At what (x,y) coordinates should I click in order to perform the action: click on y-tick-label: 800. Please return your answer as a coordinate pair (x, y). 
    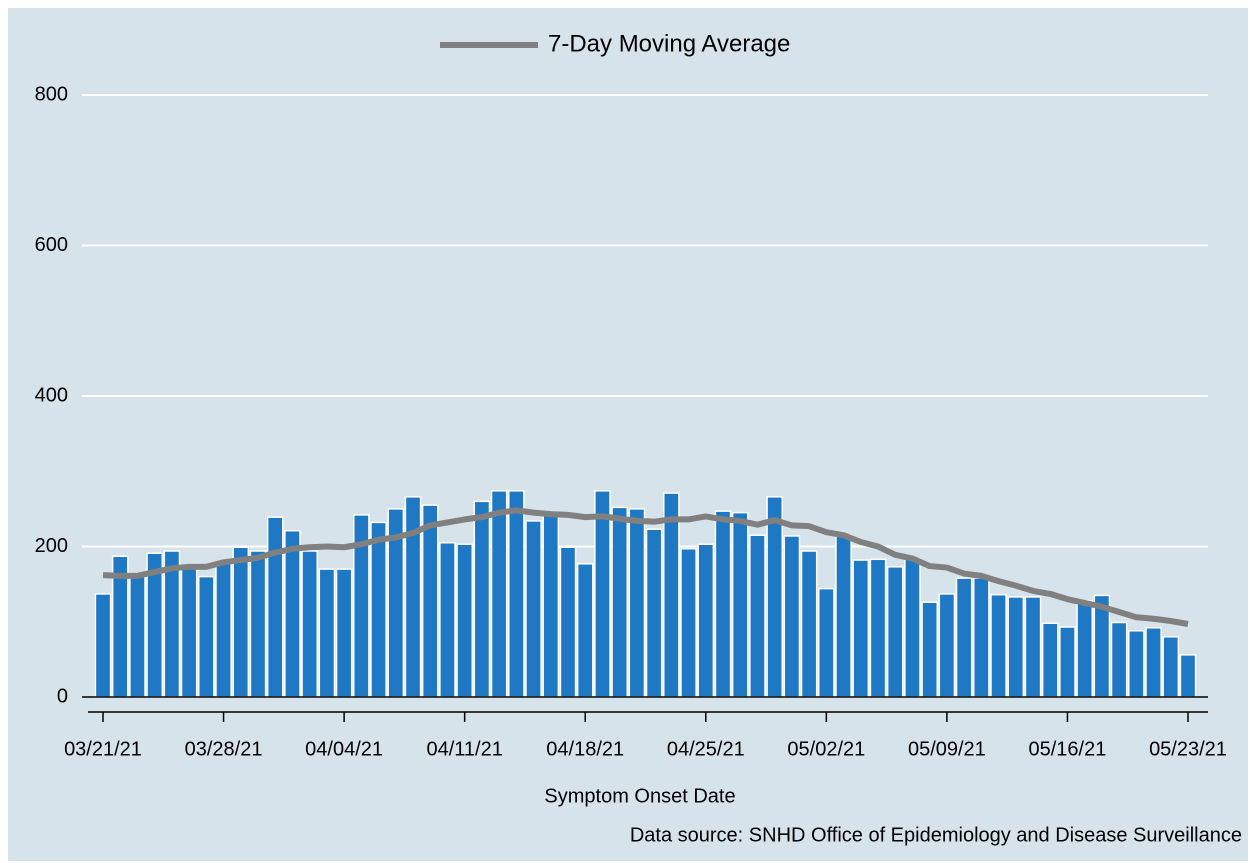
    Looking at the image, I should click on (51, 94).